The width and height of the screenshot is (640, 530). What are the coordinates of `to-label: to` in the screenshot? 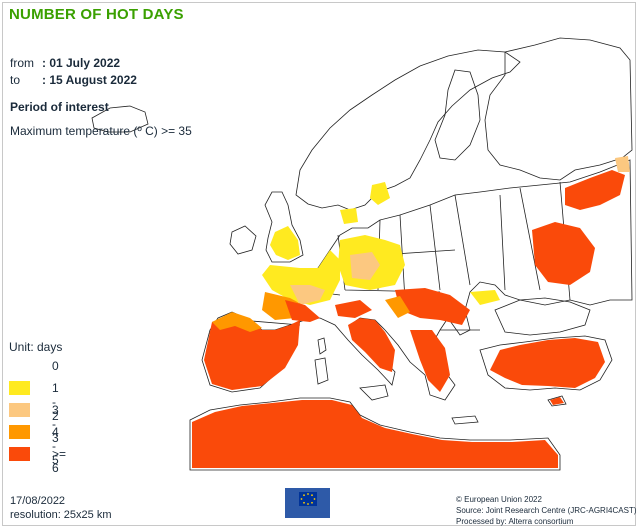 It's located at (15, 80).